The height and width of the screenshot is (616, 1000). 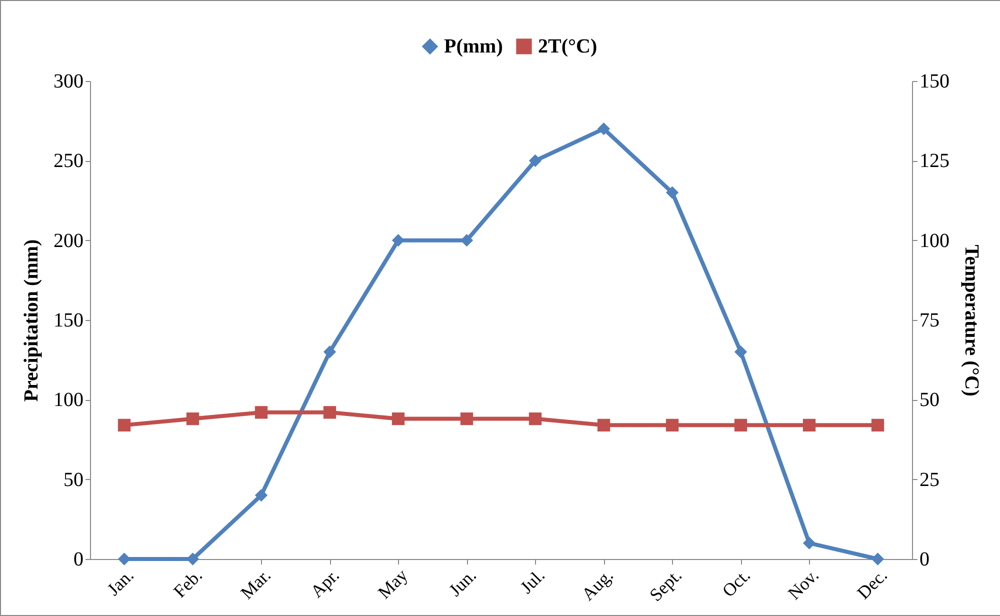 What do you see at coordinates (69, 321) in the screenshot?
I see `y-tick-label: 150` at bounding box center [69, 321].